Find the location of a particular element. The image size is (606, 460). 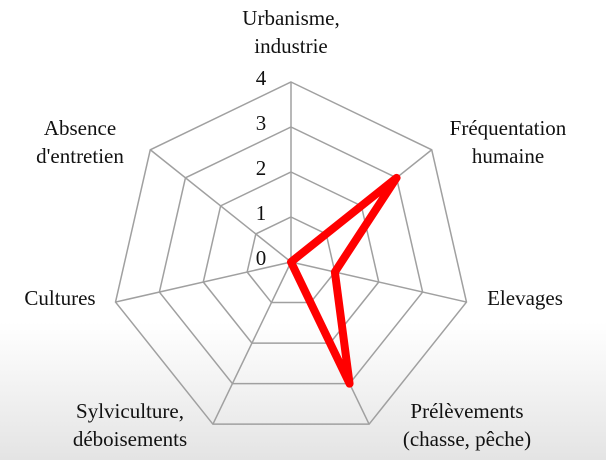

y-tick-label: 2 is located at coordinates (261, 168).